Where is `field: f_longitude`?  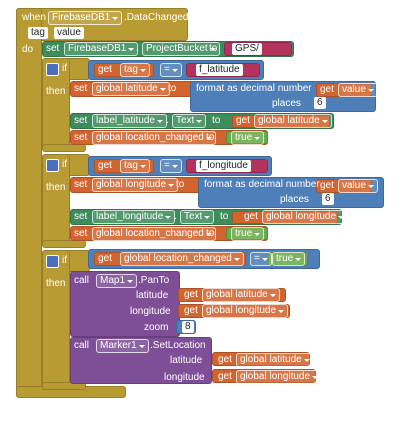
field: f_longitude is located at coordinates (223, 166).